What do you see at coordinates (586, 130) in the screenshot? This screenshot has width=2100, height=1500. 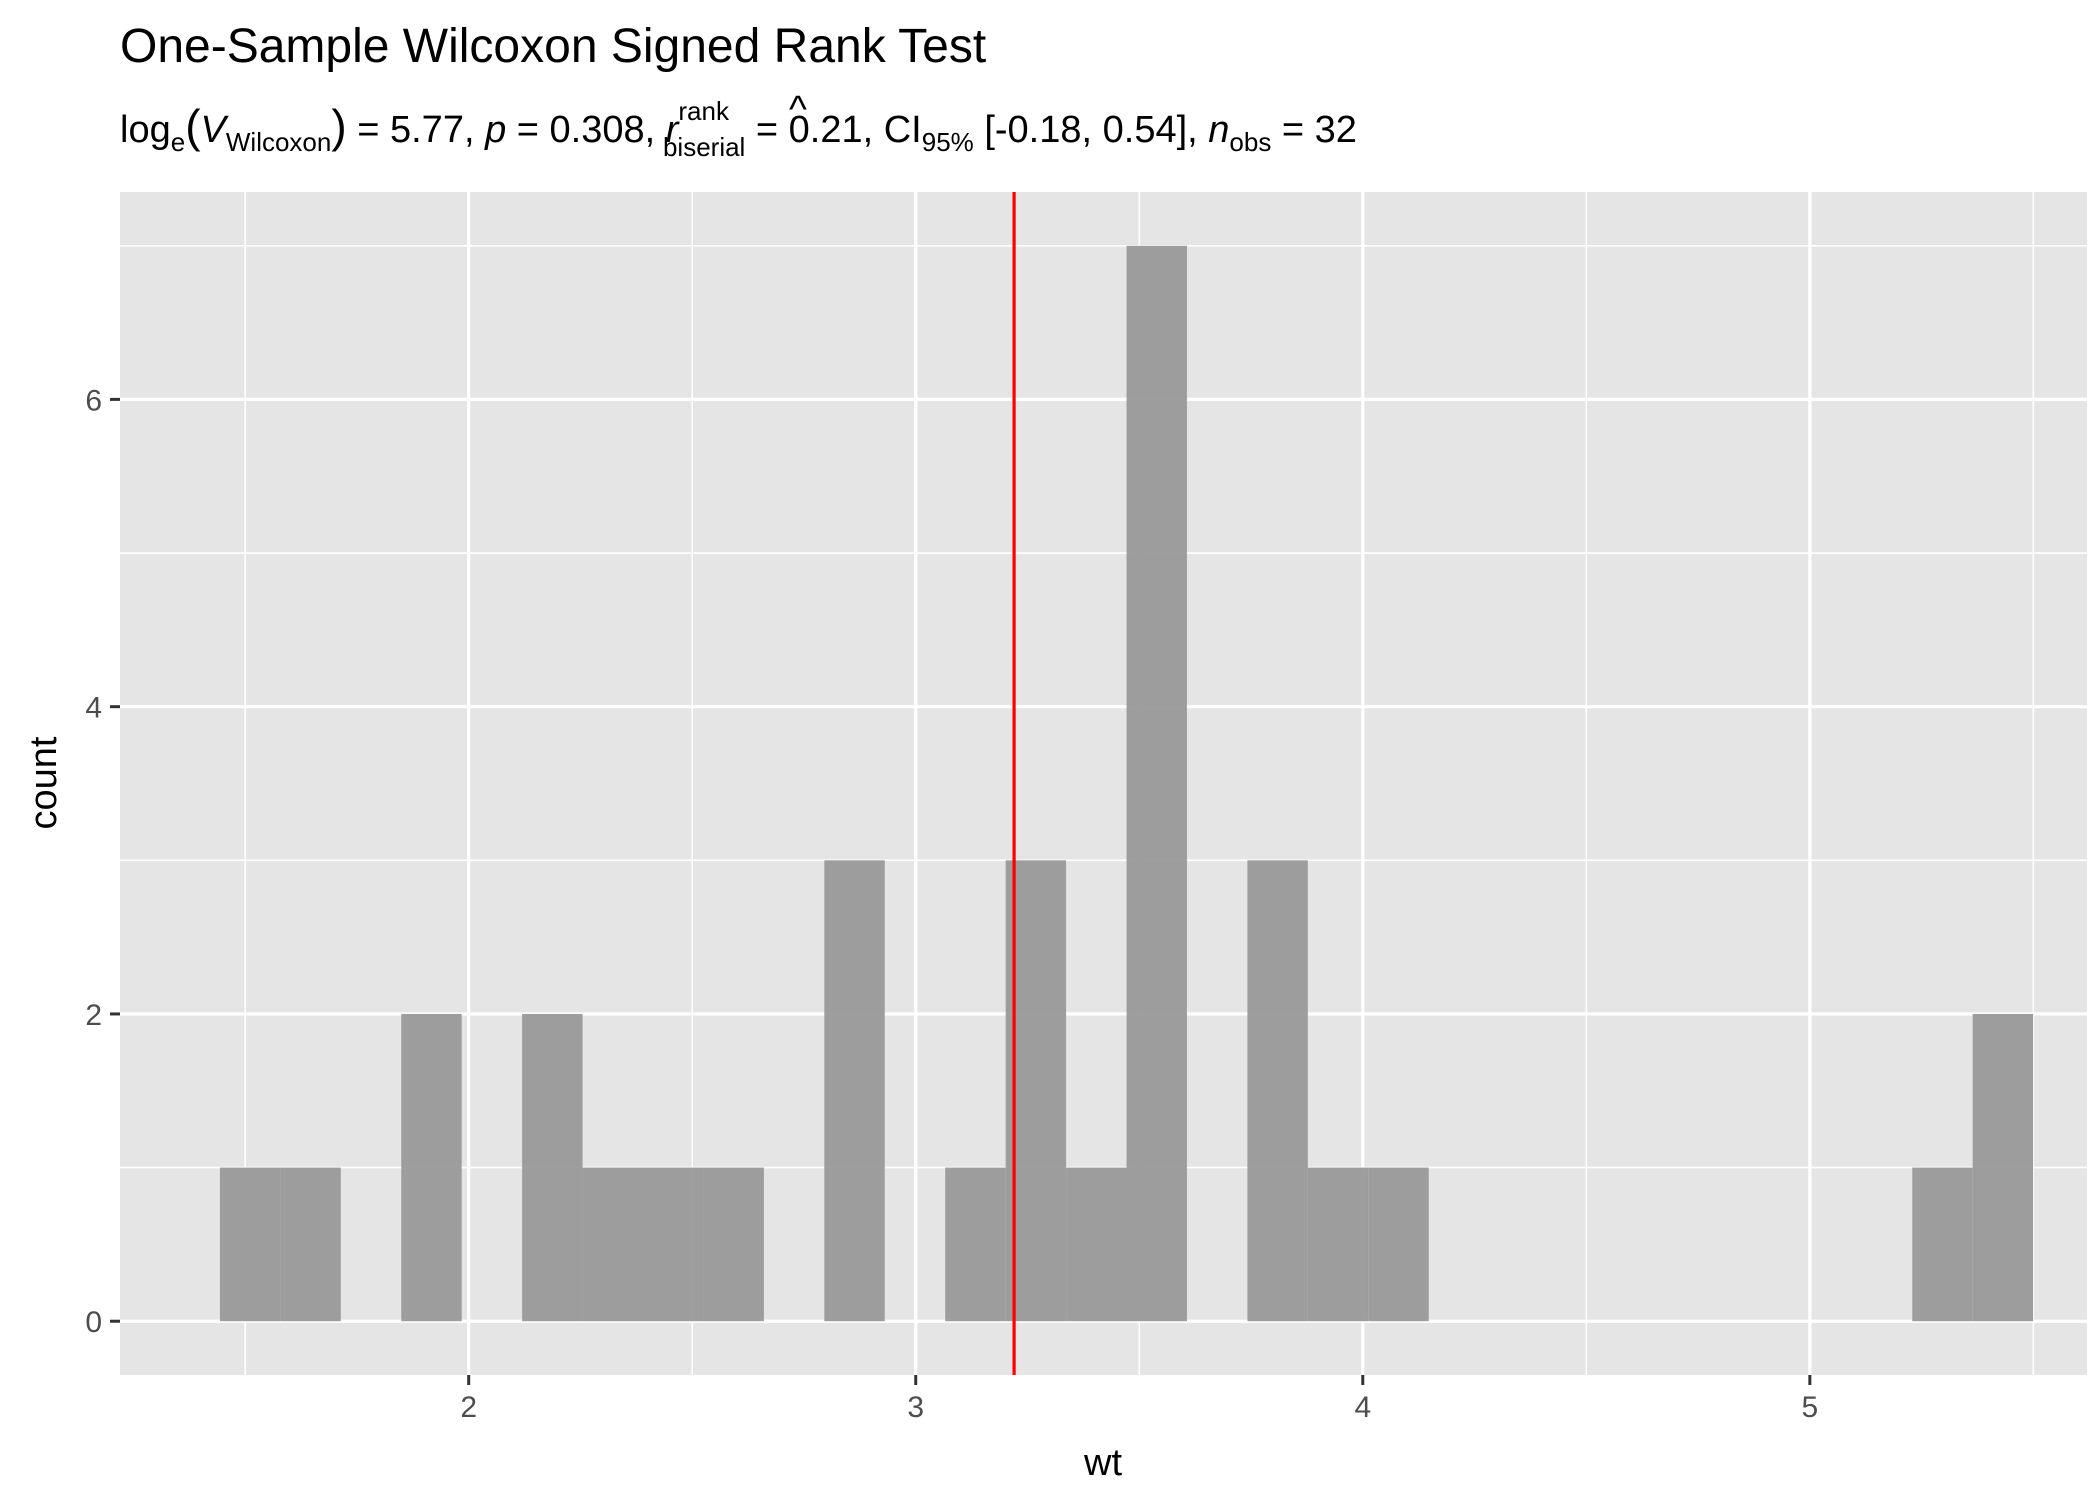 I see `subtitle-p-value: = 0.308,` at bounding box center [586, 130].